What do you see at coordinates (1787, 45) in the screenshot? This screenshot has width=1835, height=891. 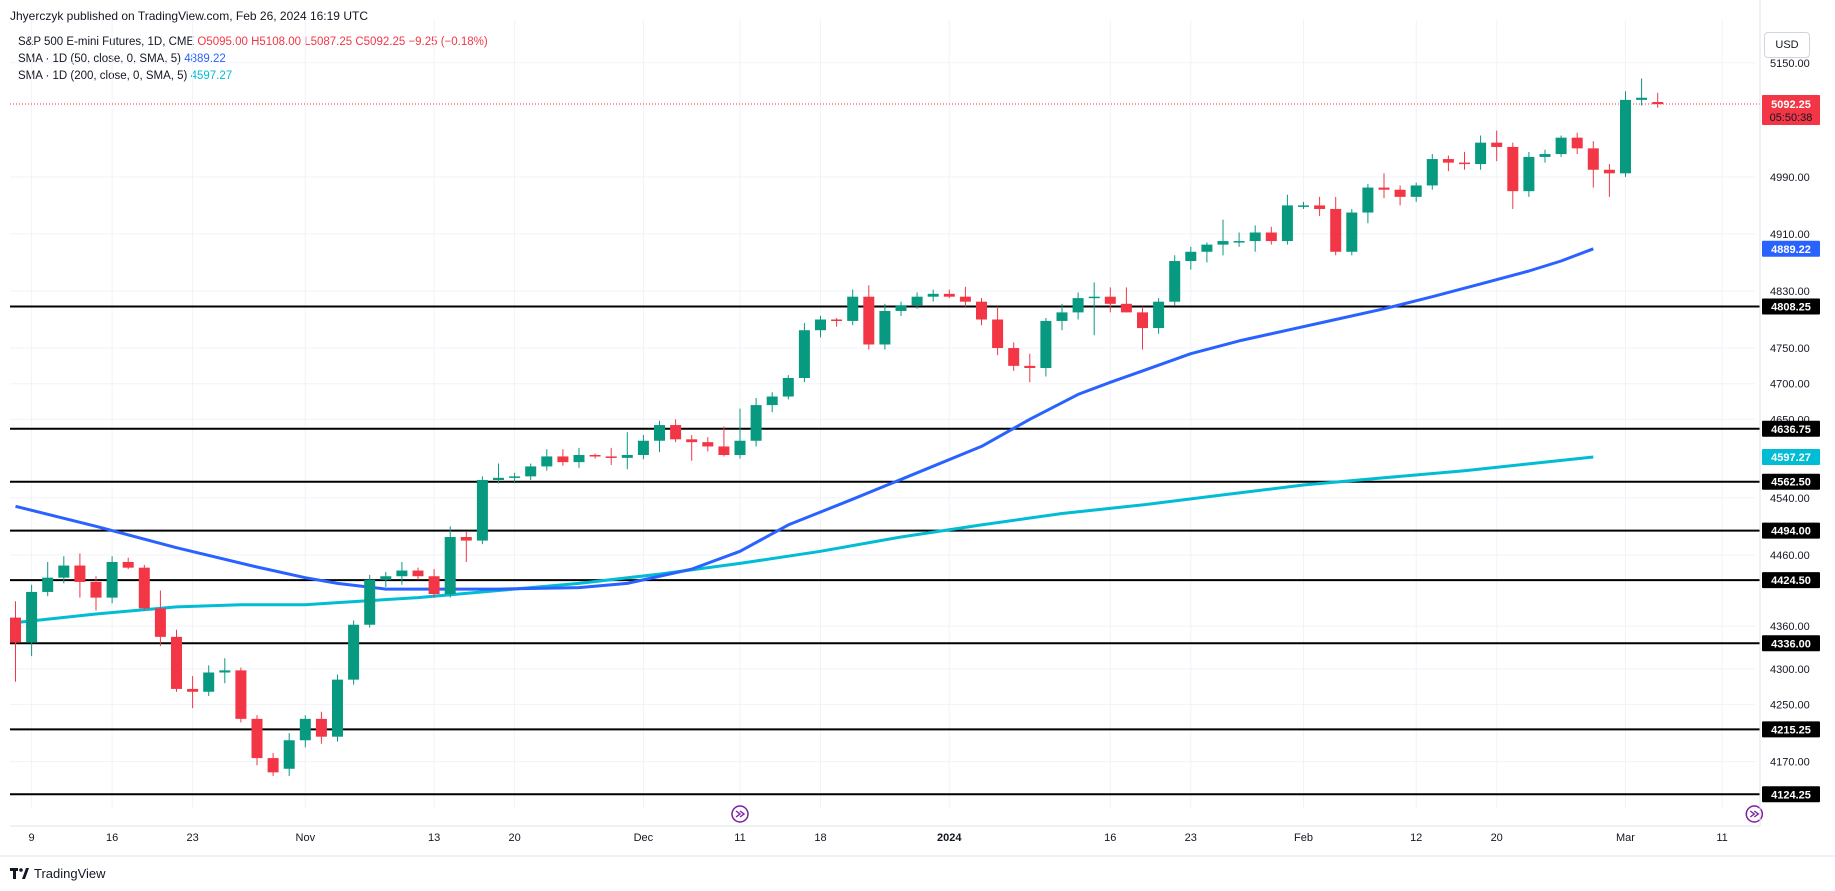 I see `currency-button: USD` at bounding box center [1787, 45].